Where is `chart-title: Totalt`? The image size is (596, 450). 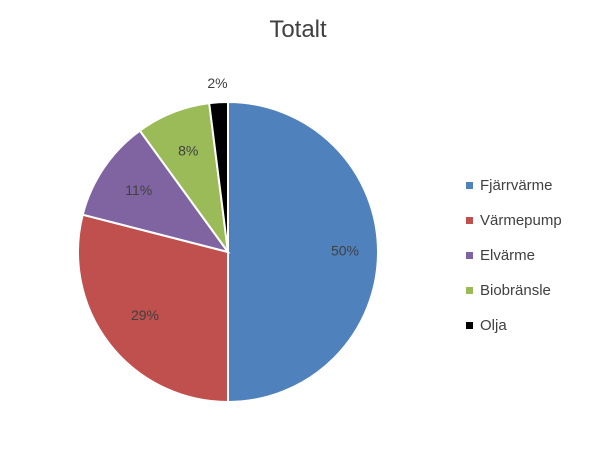
chart-title: Totalt is located at coordinates (298, 29).